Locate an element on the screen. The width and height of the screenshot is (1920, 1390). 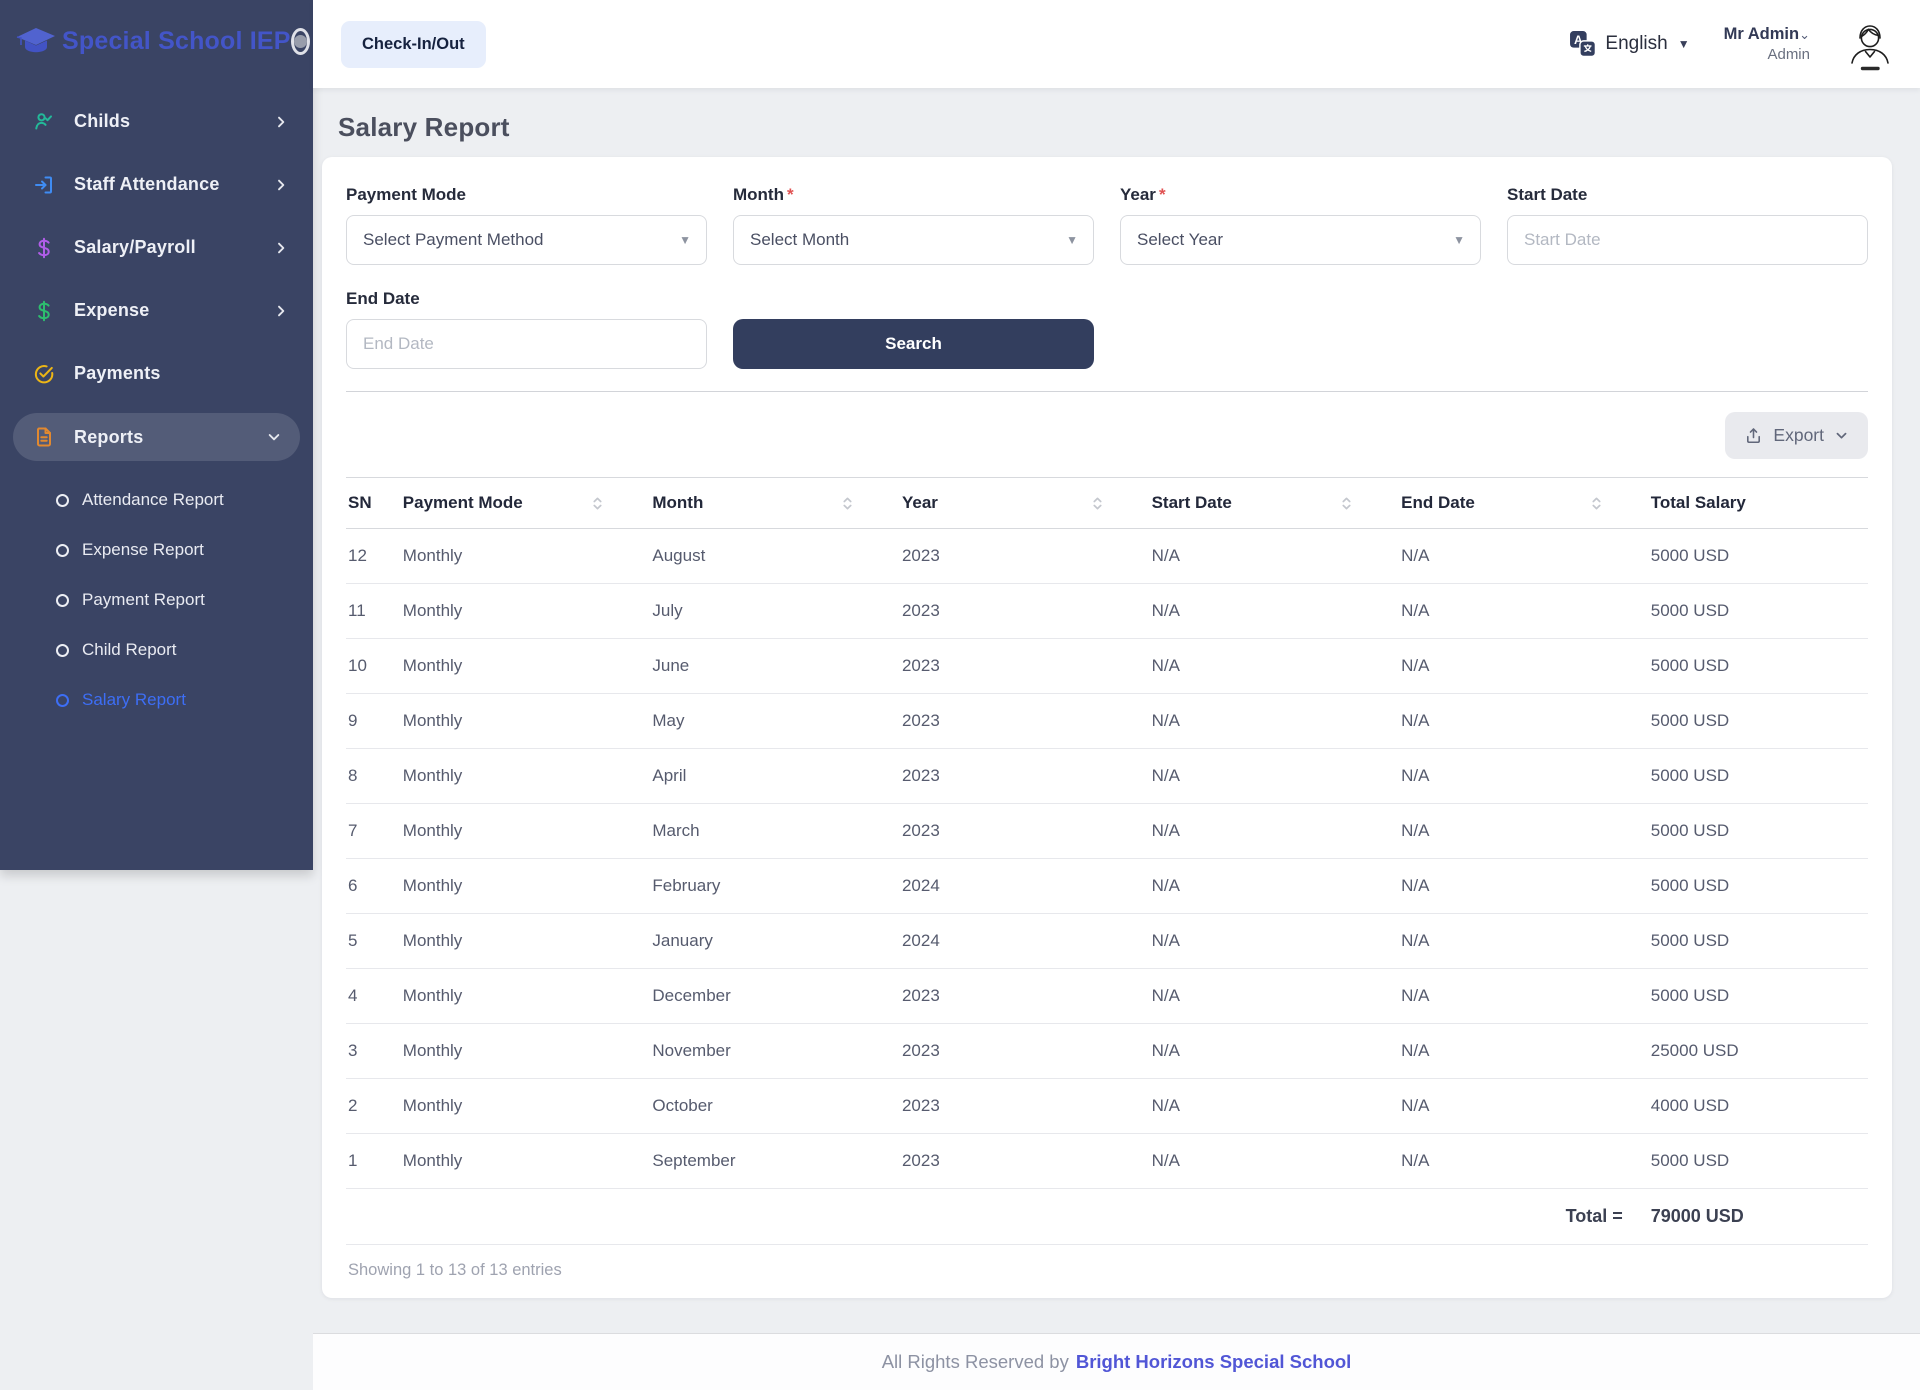
payments-icon is located at coordinates (44, 374).